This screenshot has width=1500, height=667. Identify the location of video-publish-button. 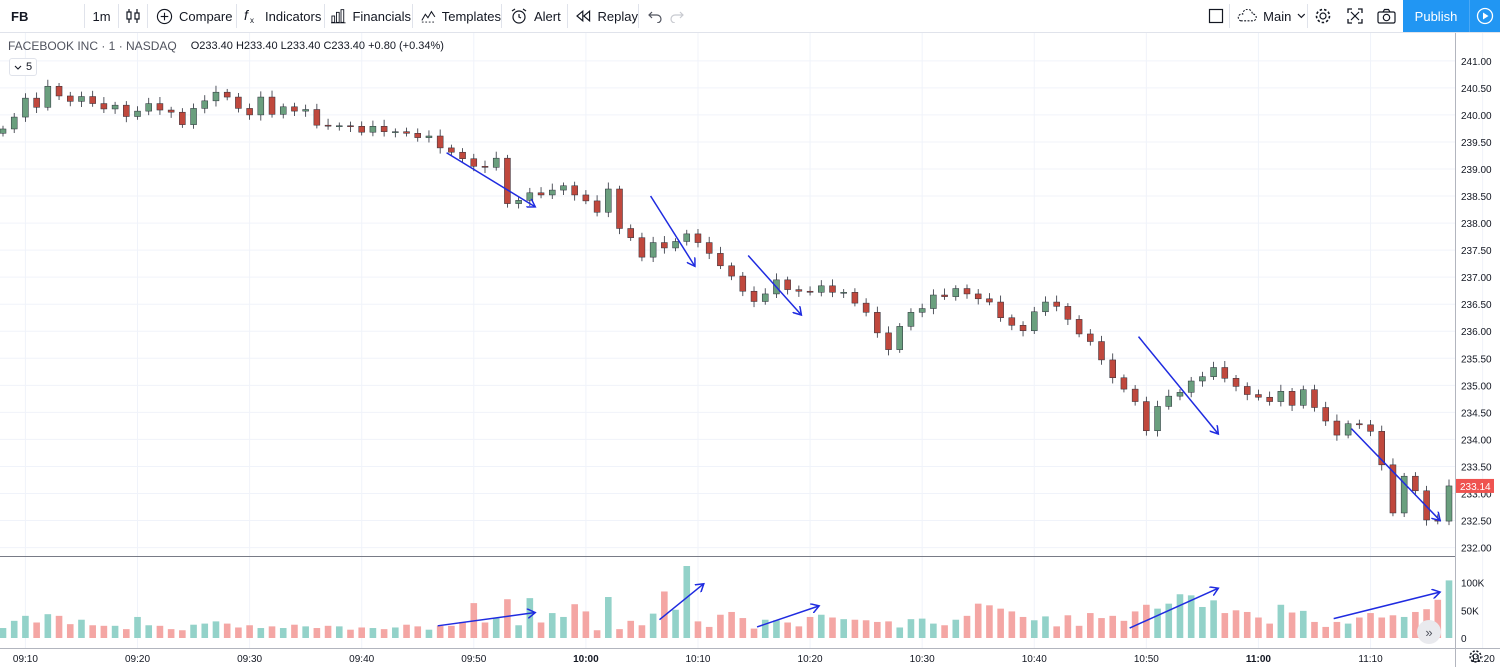
(1484, 16).